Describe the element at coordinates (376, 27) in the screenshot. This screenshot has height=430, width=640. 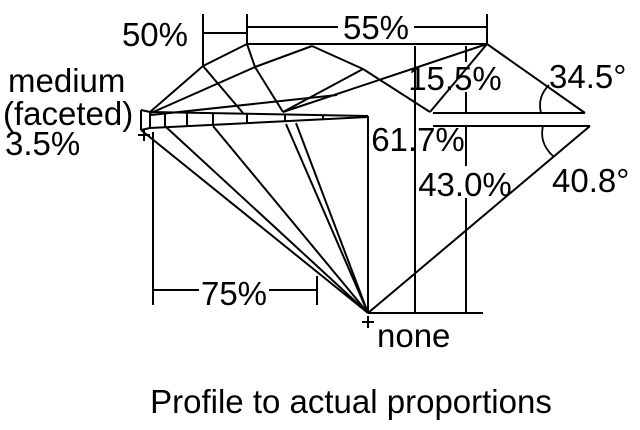
I see `table-width-label: 55%` at that location.